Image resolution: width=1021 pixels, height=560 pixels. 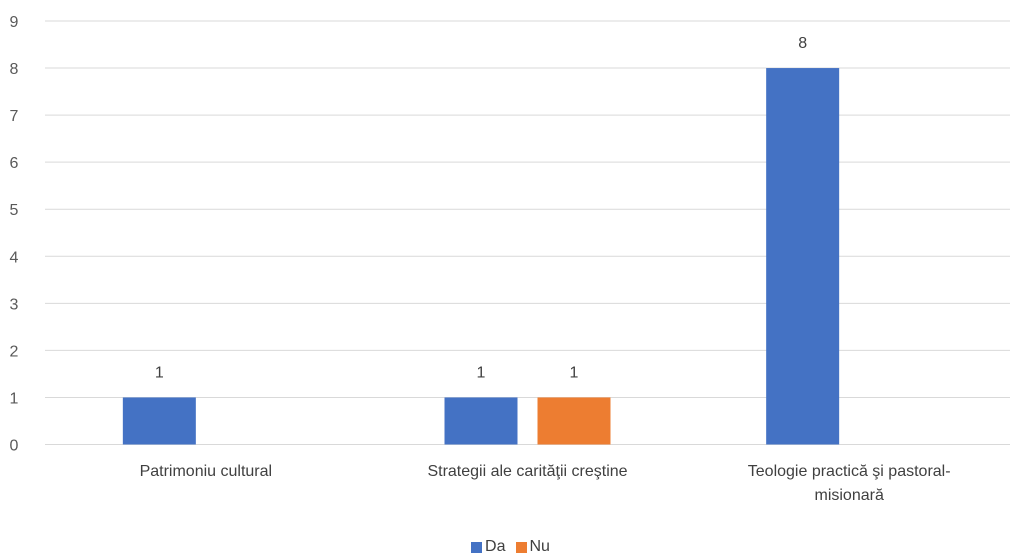 I want to click on legend: Da Nu, so click(x=510, y=547).